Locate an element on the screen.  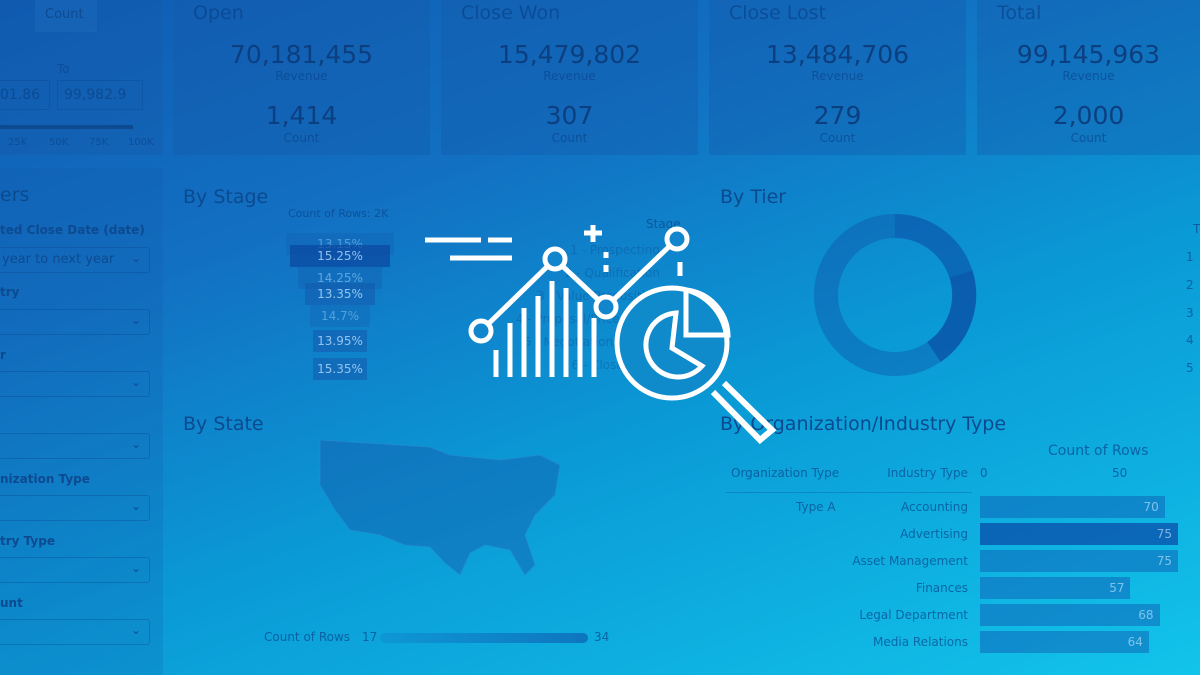
industry-label: Finances is located at coordinates (941, 588).